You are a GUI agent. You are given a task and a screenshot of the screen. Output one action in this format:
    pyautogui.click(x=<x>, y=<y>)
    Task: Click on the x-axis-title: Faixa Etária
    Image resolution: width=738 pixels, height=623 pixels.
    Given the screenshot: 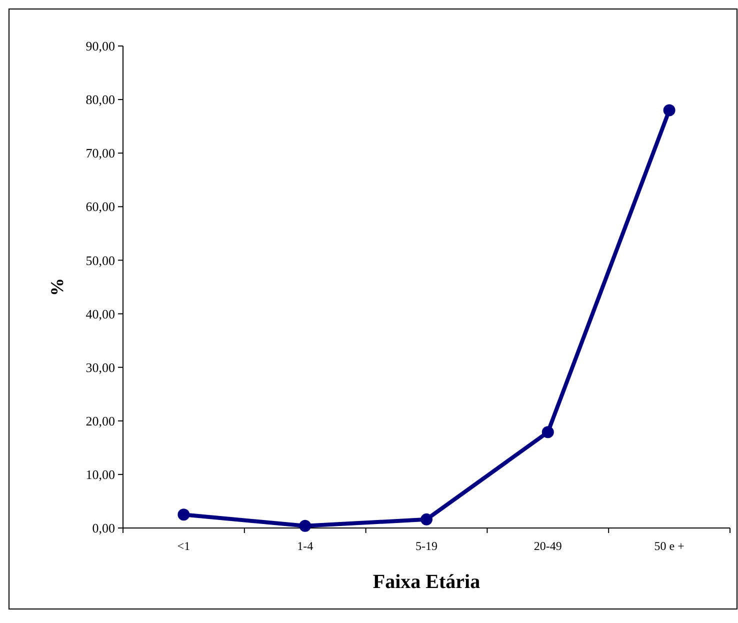 What is the action you would take?
    pyautogui.click(x=426, y=582)
    